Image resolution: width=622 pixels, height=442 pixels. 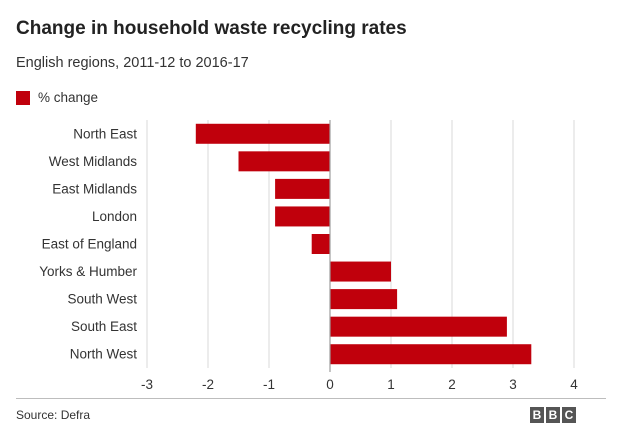 I want to click on bar-west-midlands, so click(x=284, y=161).